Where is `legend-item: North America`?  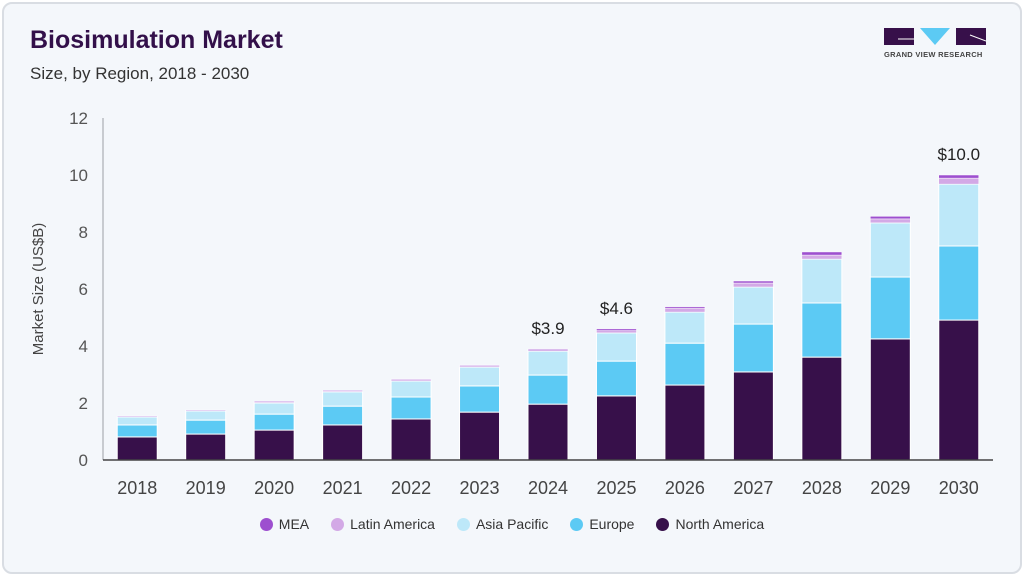 legend-item: North America is located at coordinates (710, 524).